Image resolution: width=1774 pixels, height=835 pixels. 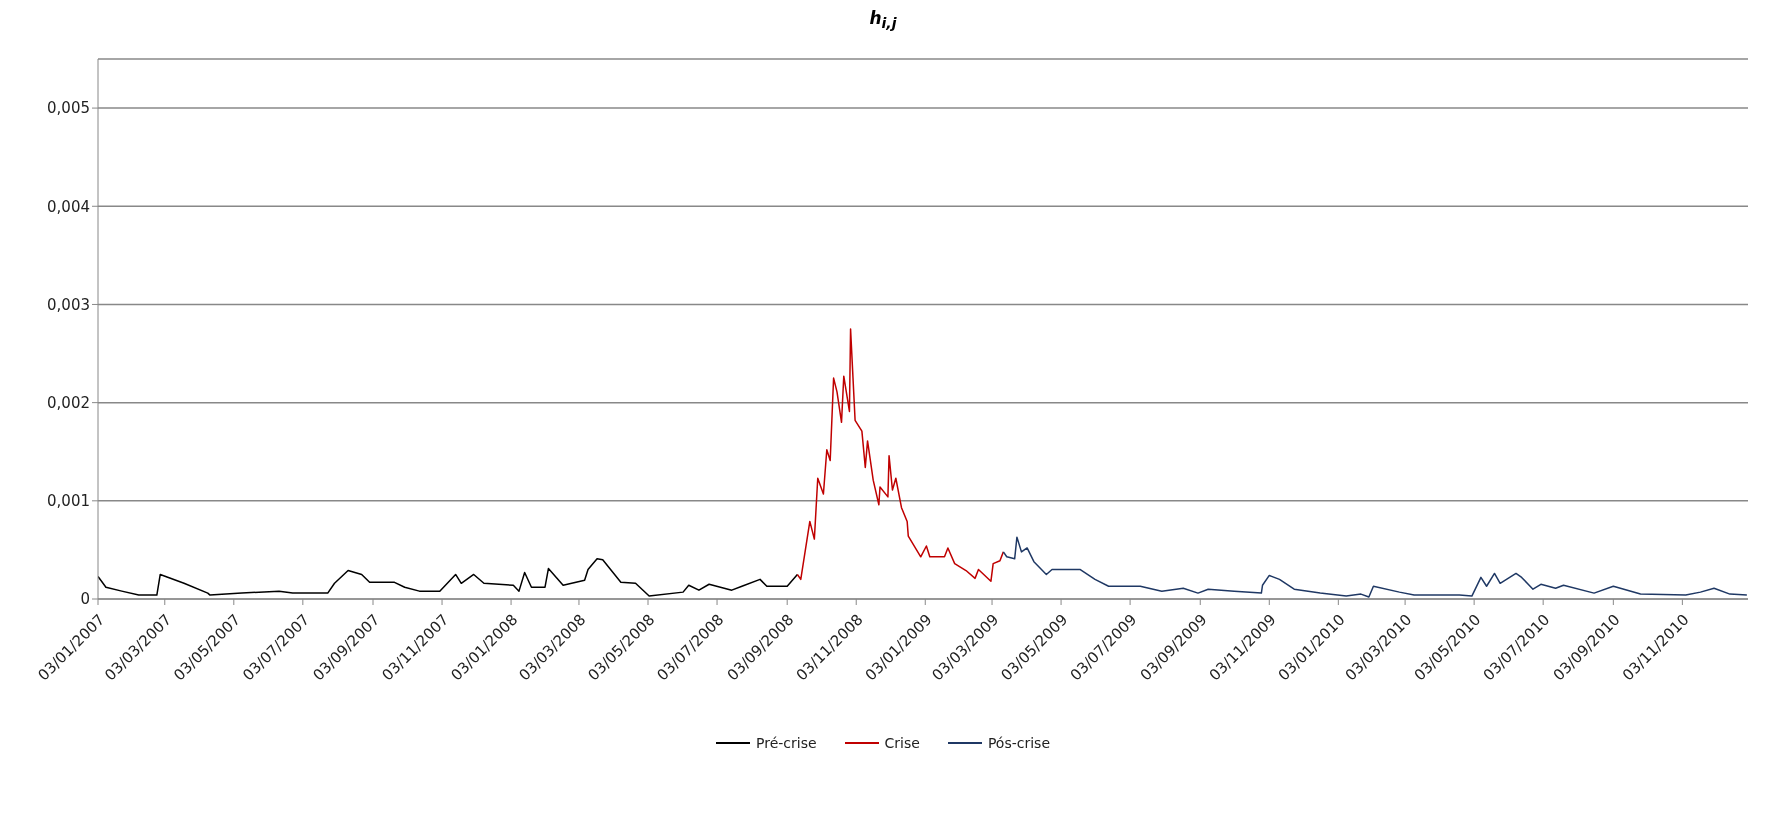 I want to click on legend-label: Crise, so click(x=902, y=743).